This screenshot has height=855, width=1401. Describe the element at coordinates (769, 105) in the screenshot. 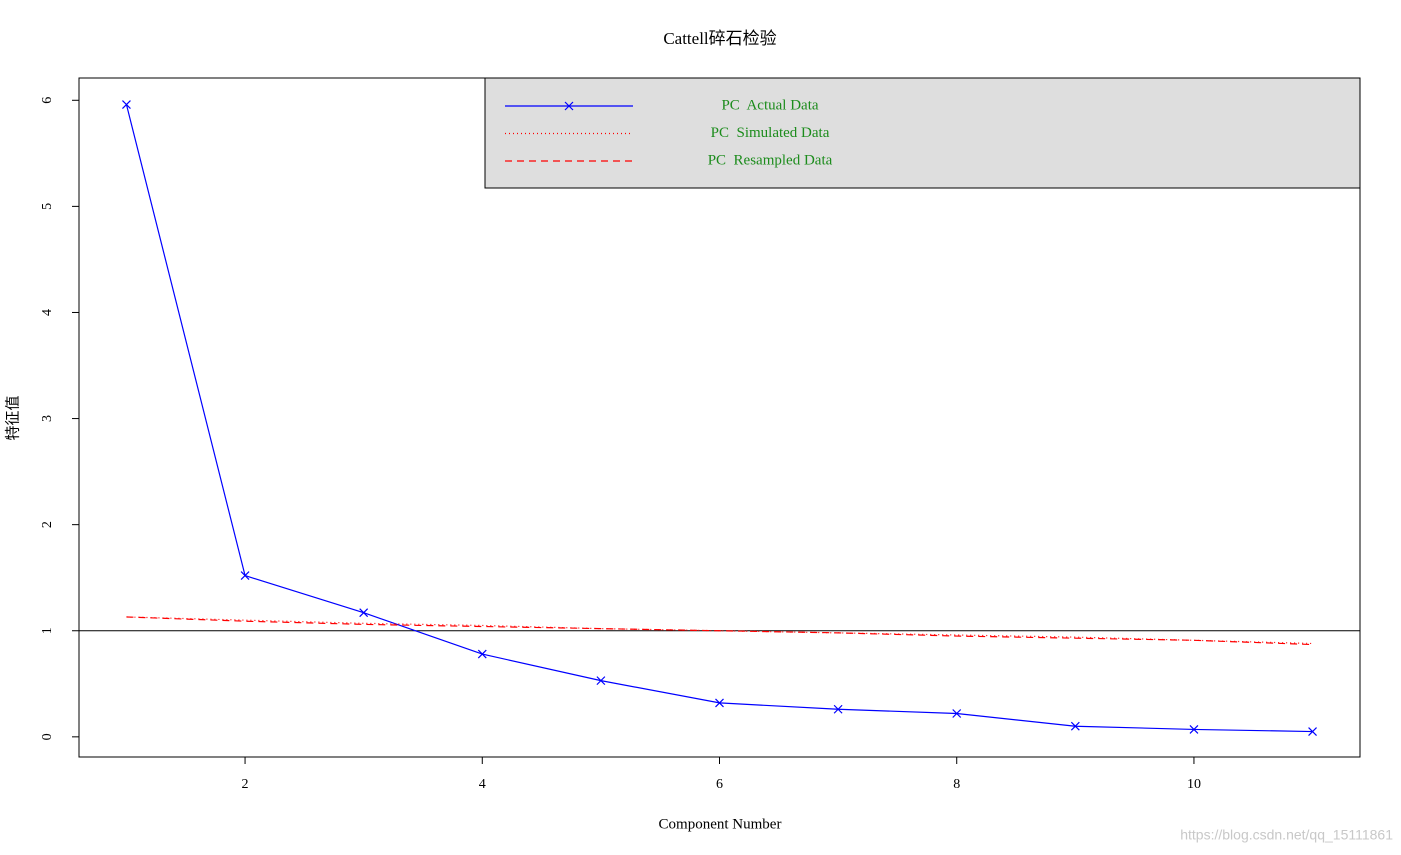

I see `legend-label: PC Actual Data` at that location.